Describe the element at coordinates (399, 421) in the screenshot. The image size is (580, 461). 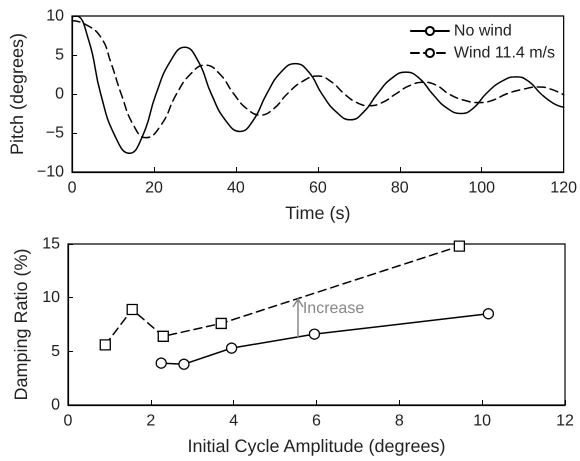
I see `x-tick-label: 8` at that location.